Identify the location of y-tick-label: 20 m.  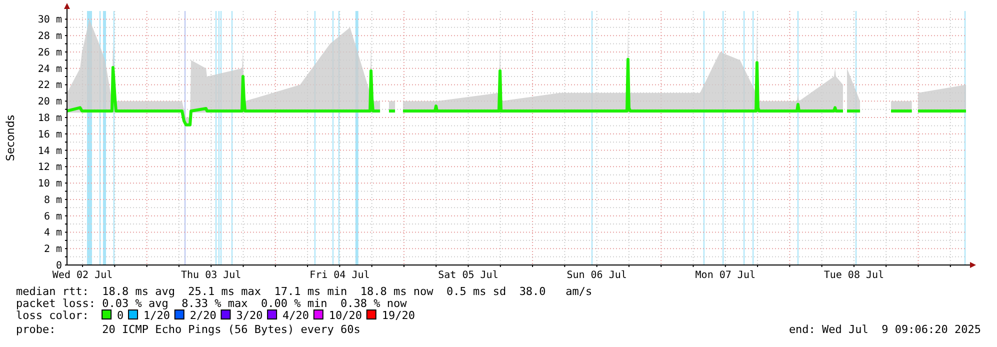
(50, 102).